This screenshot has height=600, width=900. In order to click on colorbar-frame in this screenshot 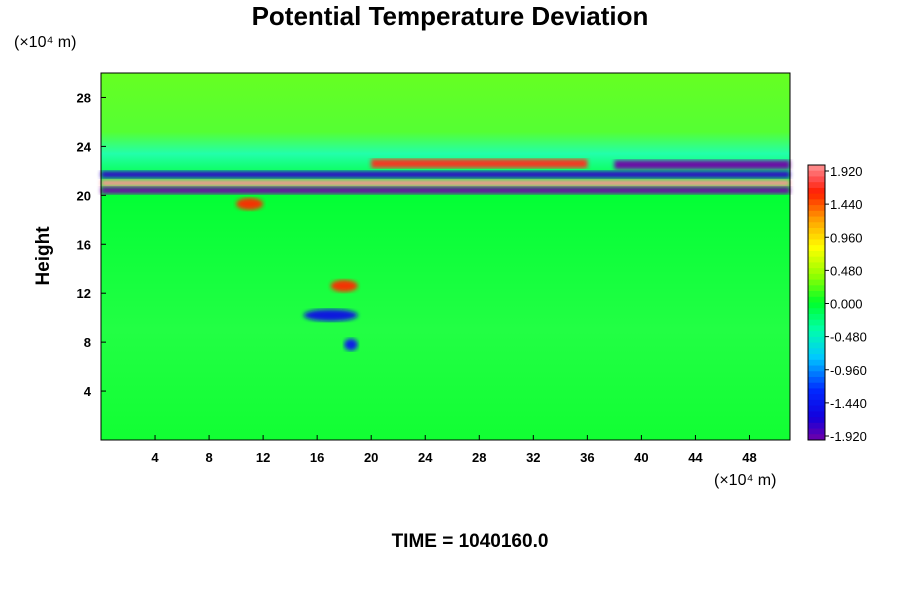, I will do `click(816, 302)`.